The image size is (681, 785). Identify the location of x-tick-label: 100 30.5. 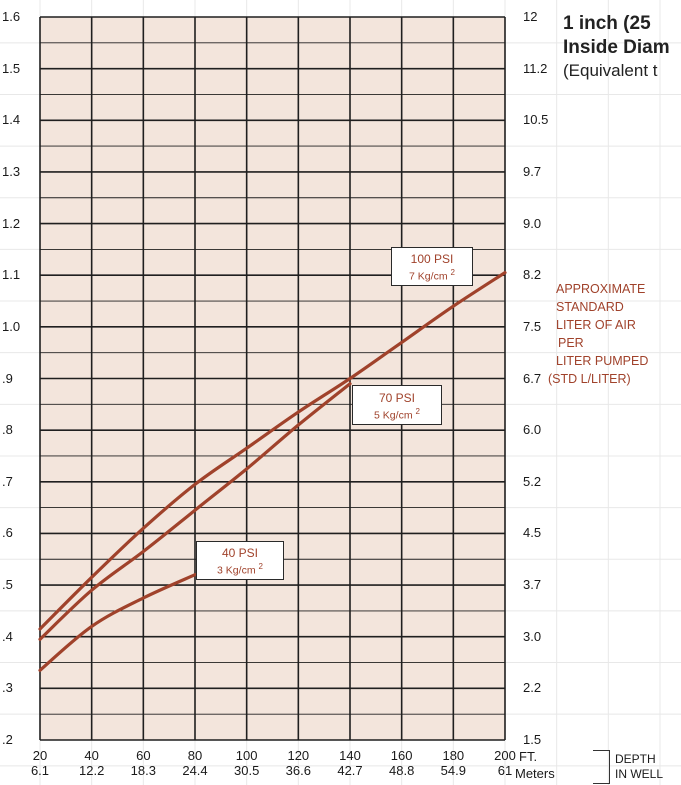
(247, 763).